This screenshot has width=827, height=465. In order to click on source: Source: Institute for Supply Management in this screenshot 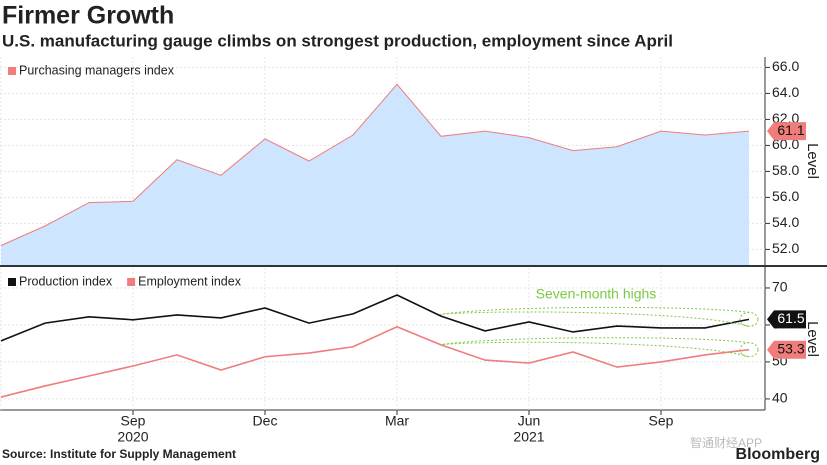, I will do `click(119, 454)`.